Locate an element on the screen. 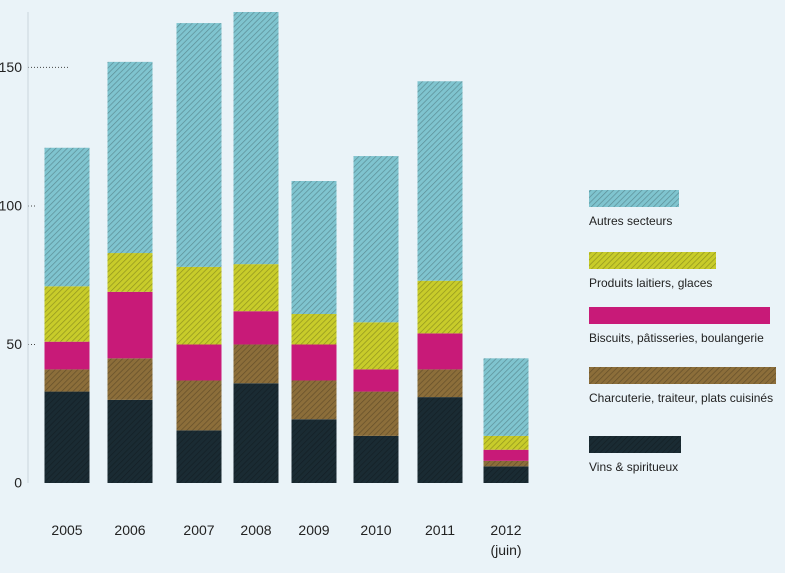 The image size is (785, 573). y-tick-label: 50 is located at coordinates (14, 344).